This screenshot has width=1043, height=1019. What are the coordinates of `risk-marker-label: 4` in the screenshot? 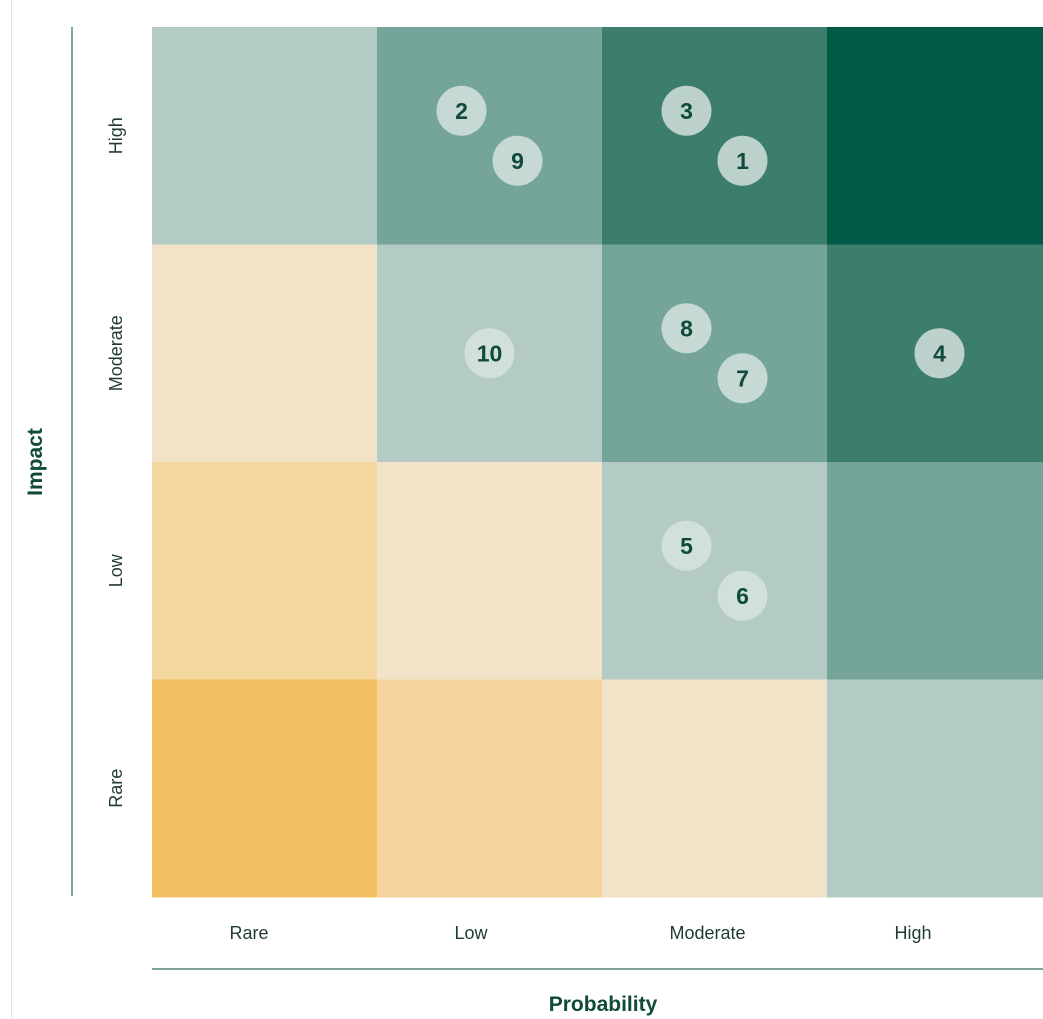 It's located at (939, 353).